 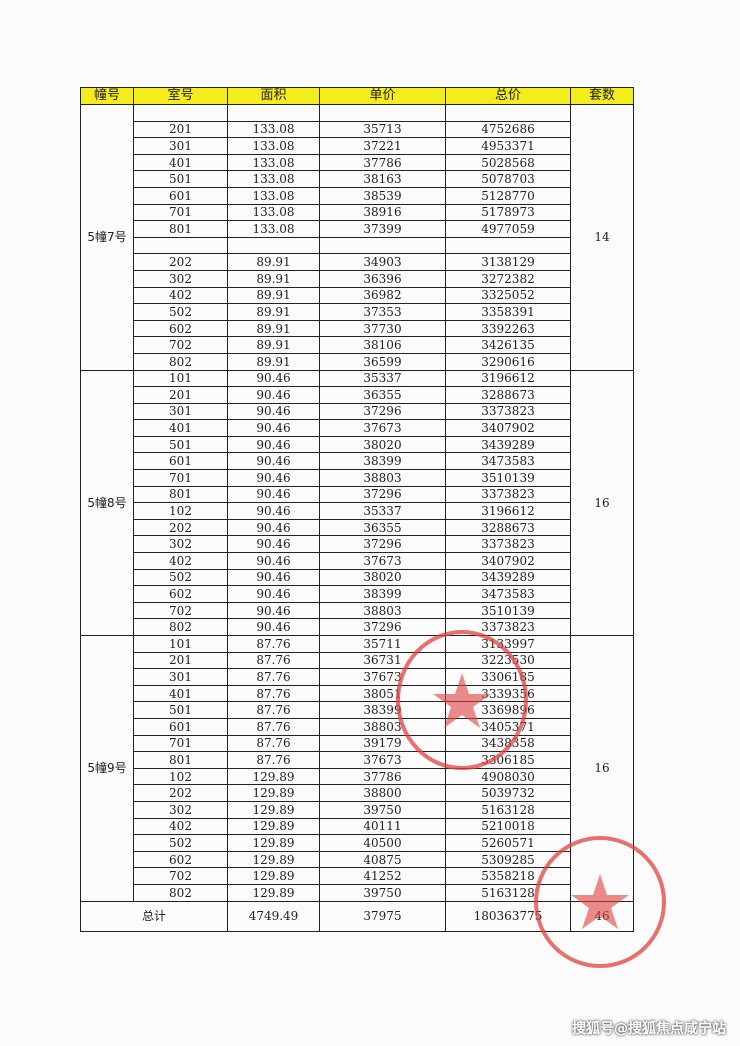 I want to click on unit-price-cell: 40875, so click(x=382, y=859).